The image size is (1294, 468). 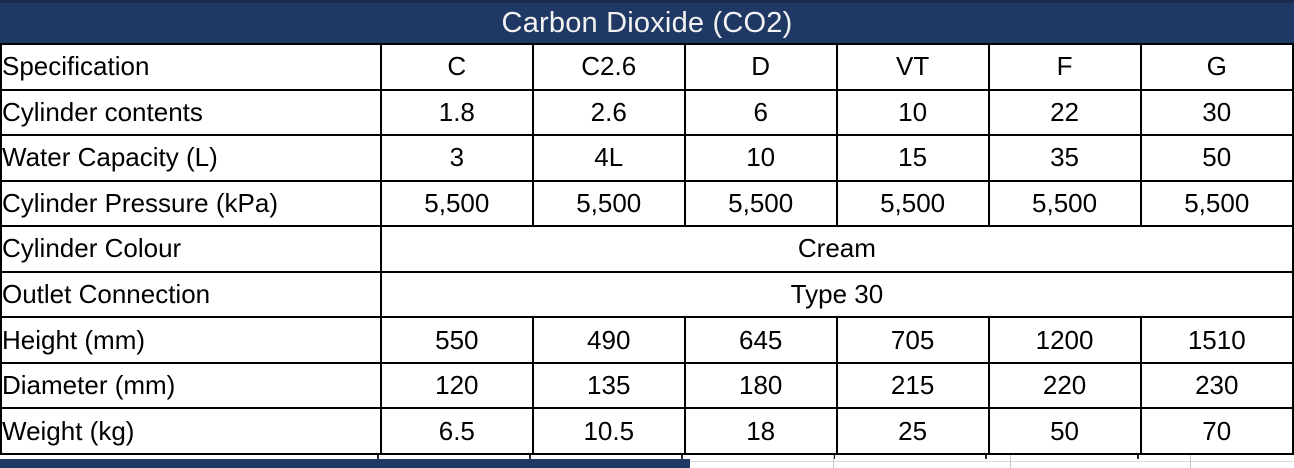 What do you see at coordinates (836, 294) in the screenshot?
I see `merged-value-cell: Type 30` at bounding box center [836, 294].